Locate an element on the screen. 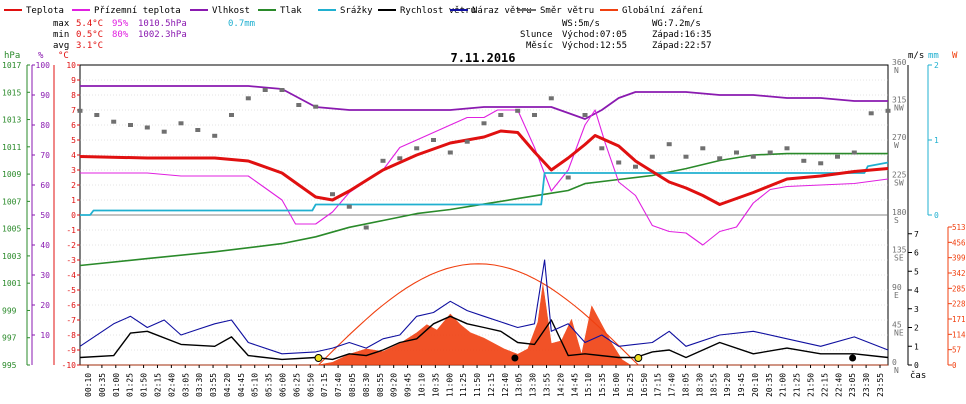 The width and height of the screenshot is (966, 404). x-tick-label: 03:30 is located at coordinates (199, 385).